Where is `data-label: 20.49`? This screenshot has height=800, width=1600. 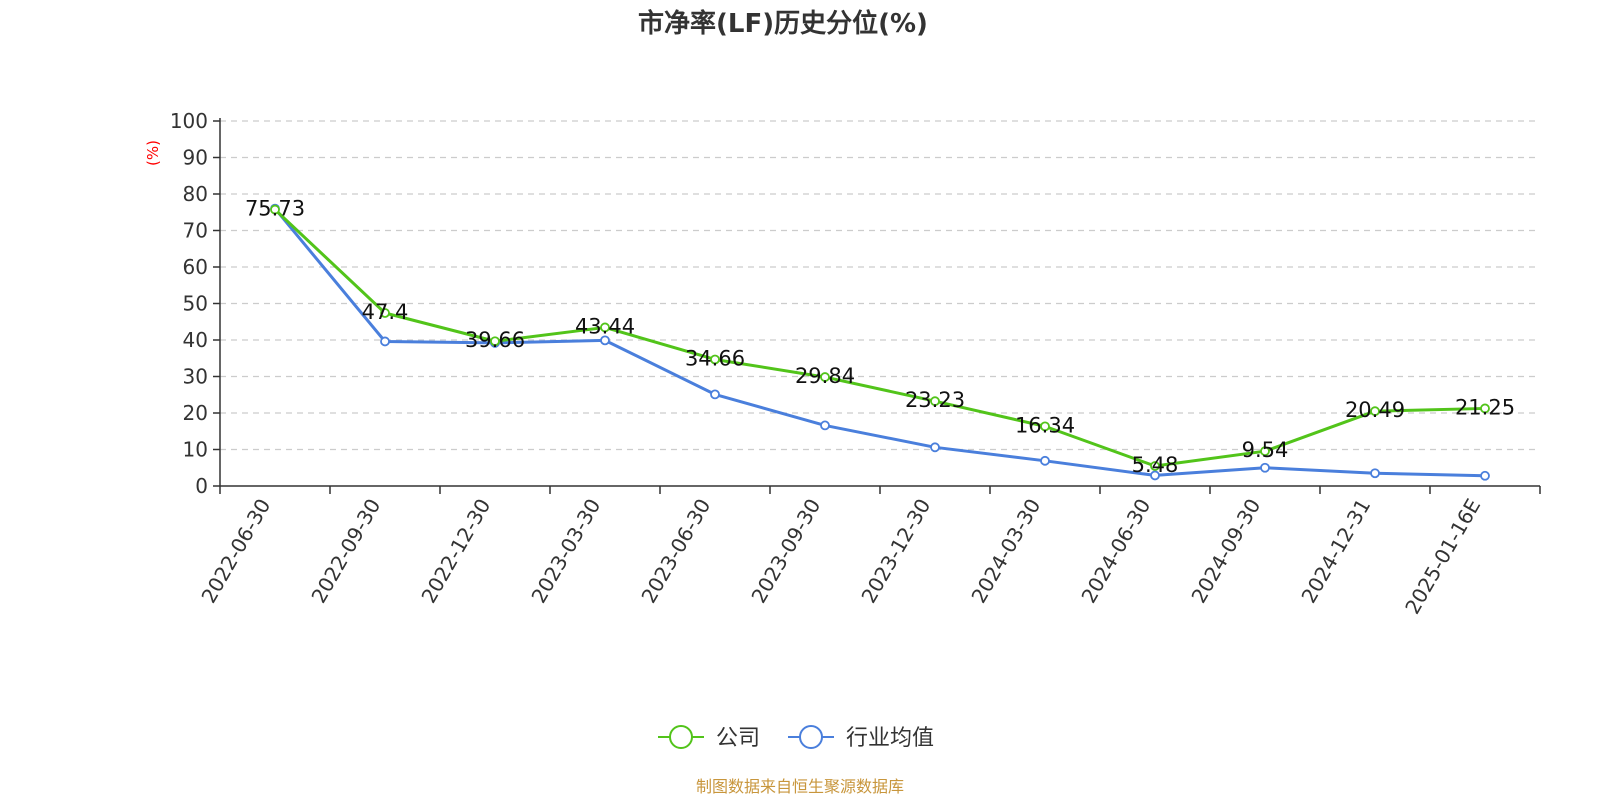 data-label: 20.49 is located at coordinates (1375, 410).